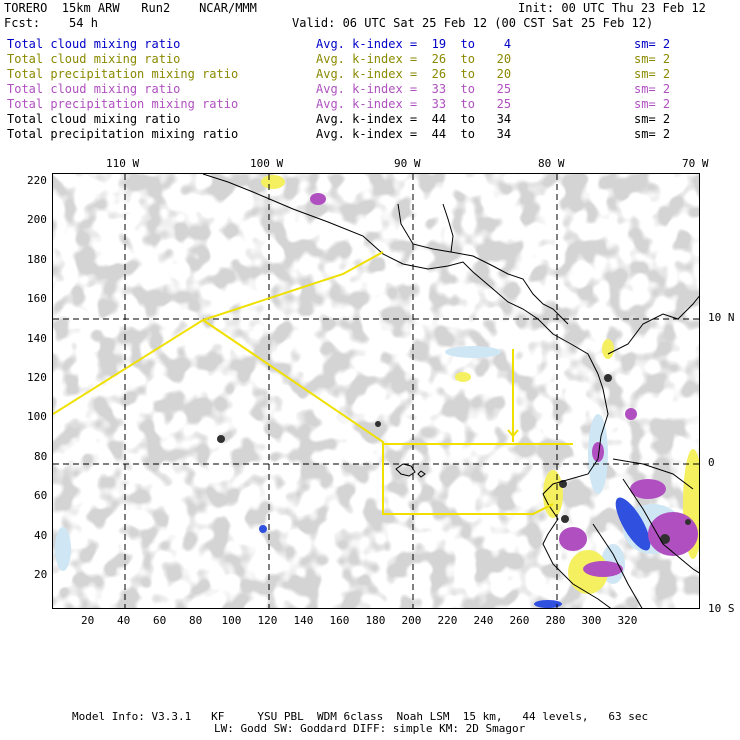 The width and height of the screenshot is (740, 740). What do you see at coordinates (41, 574) in the screenshot?
I see `y-tick-label: 20` at bounding box center [41, 574].